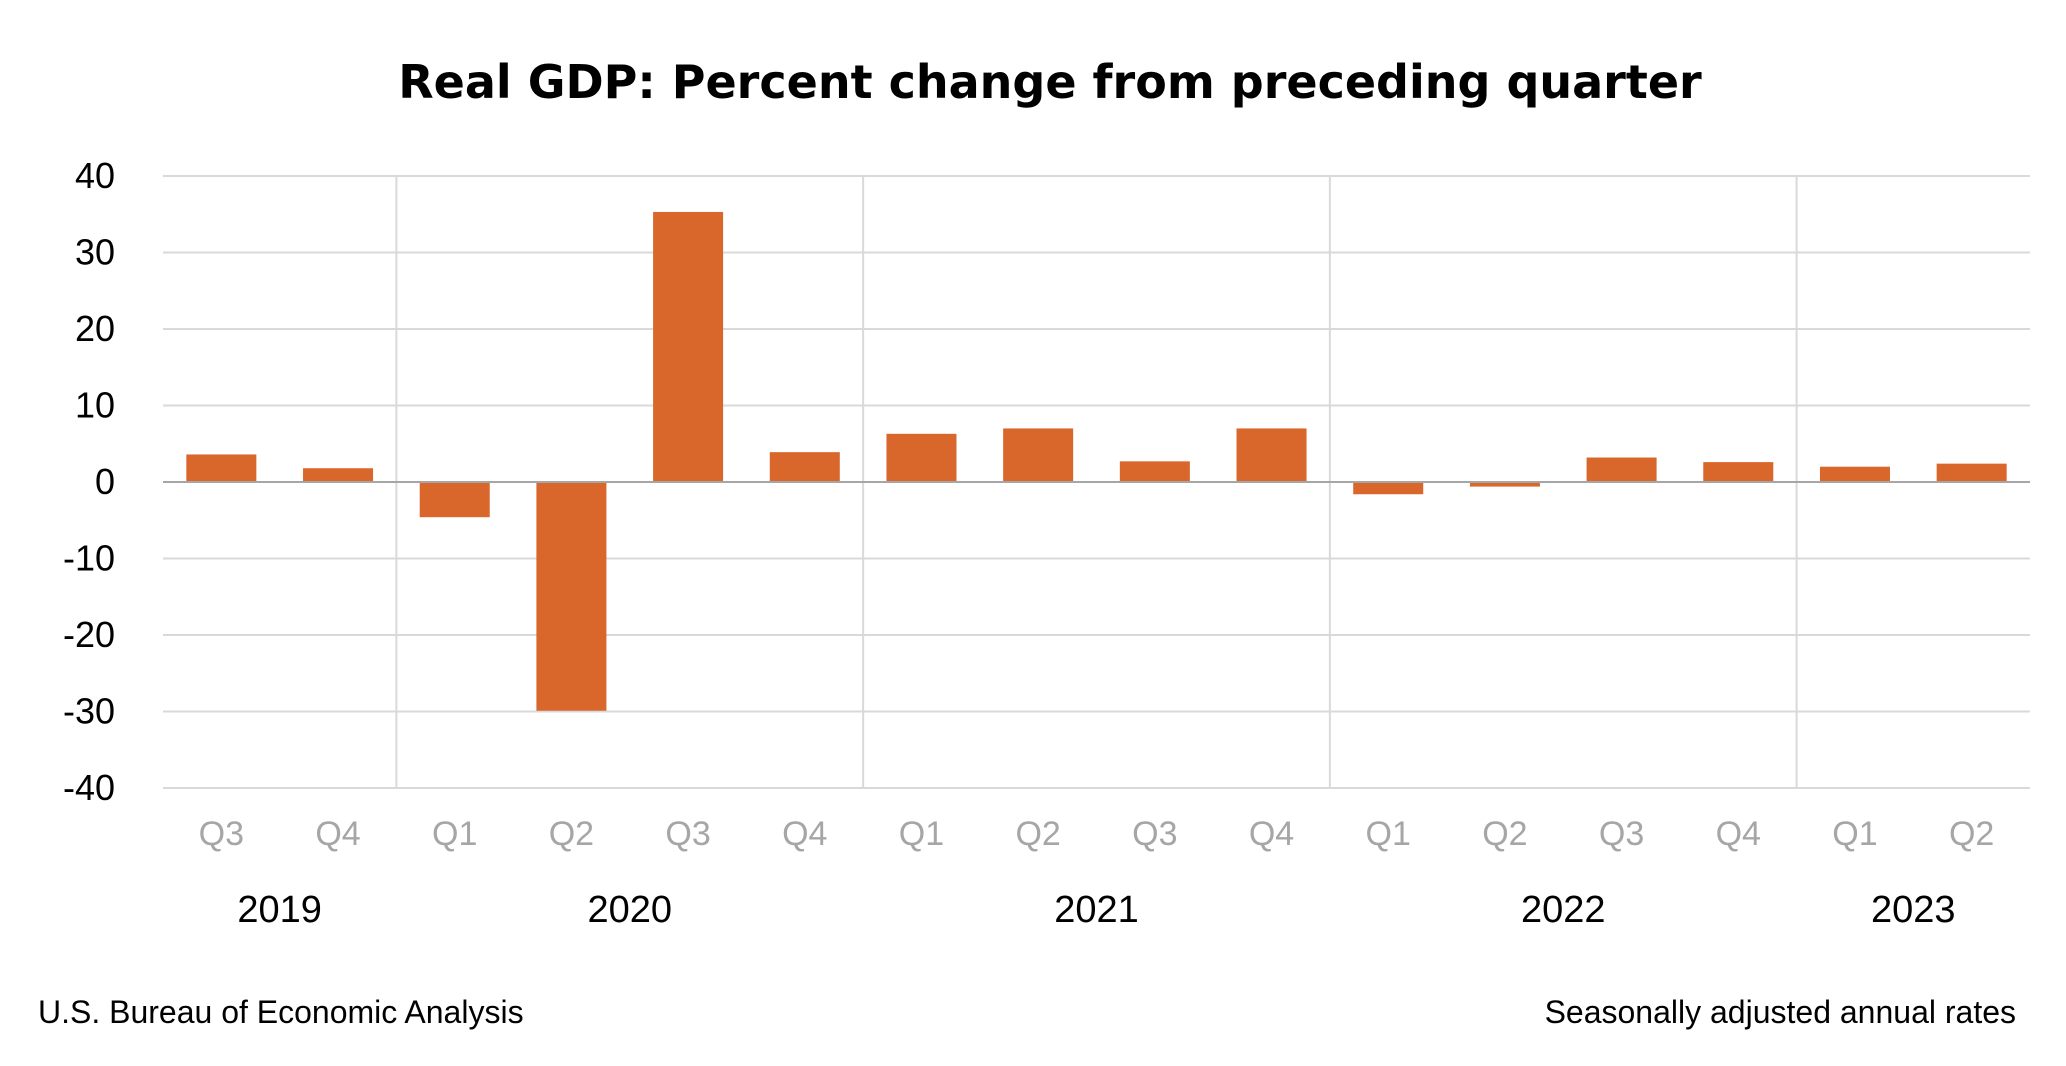 The height and width of the screenshot is (1066, 2066). Describe the element at coordinates (281, 1012) in the screenshot. I see `source-credit: U.S. Bureau of Economic Analysis` at that location.